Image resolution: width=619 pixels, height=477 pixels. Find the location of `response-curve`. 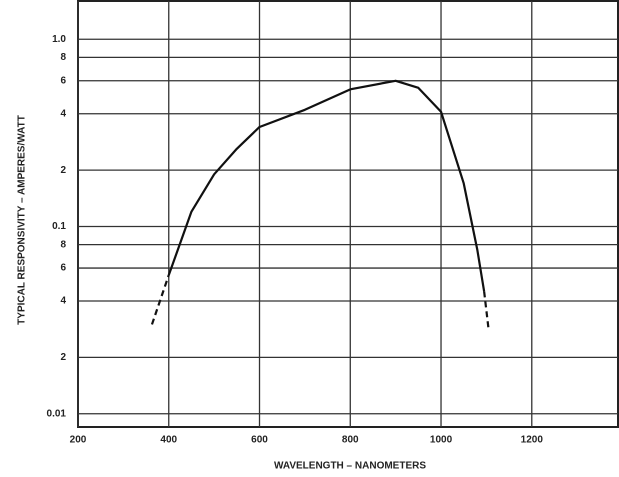

response-curve is located at coordinates (320, 302).